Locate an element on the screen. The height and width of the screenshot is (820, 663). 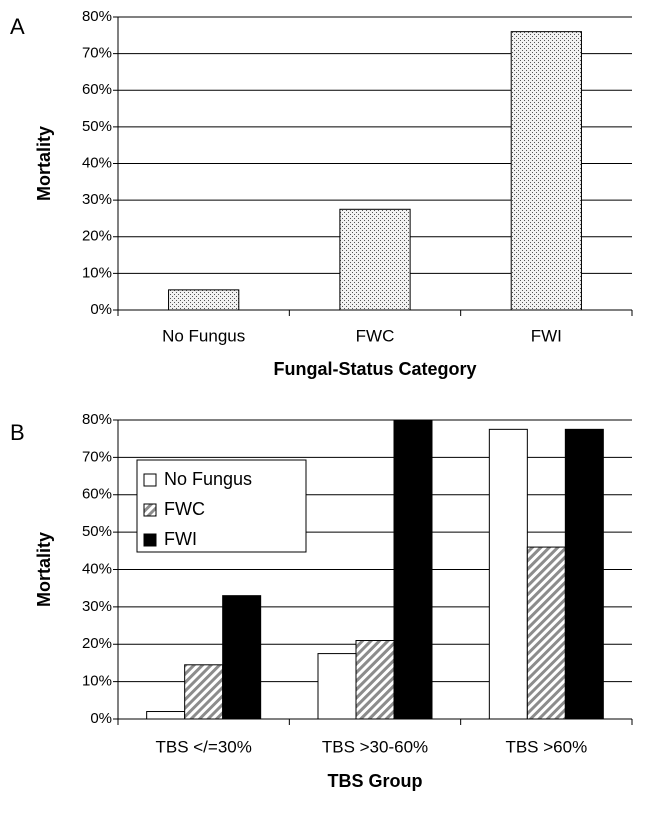
x-axis-title: TBS Group is located at coordinates (375, 781).